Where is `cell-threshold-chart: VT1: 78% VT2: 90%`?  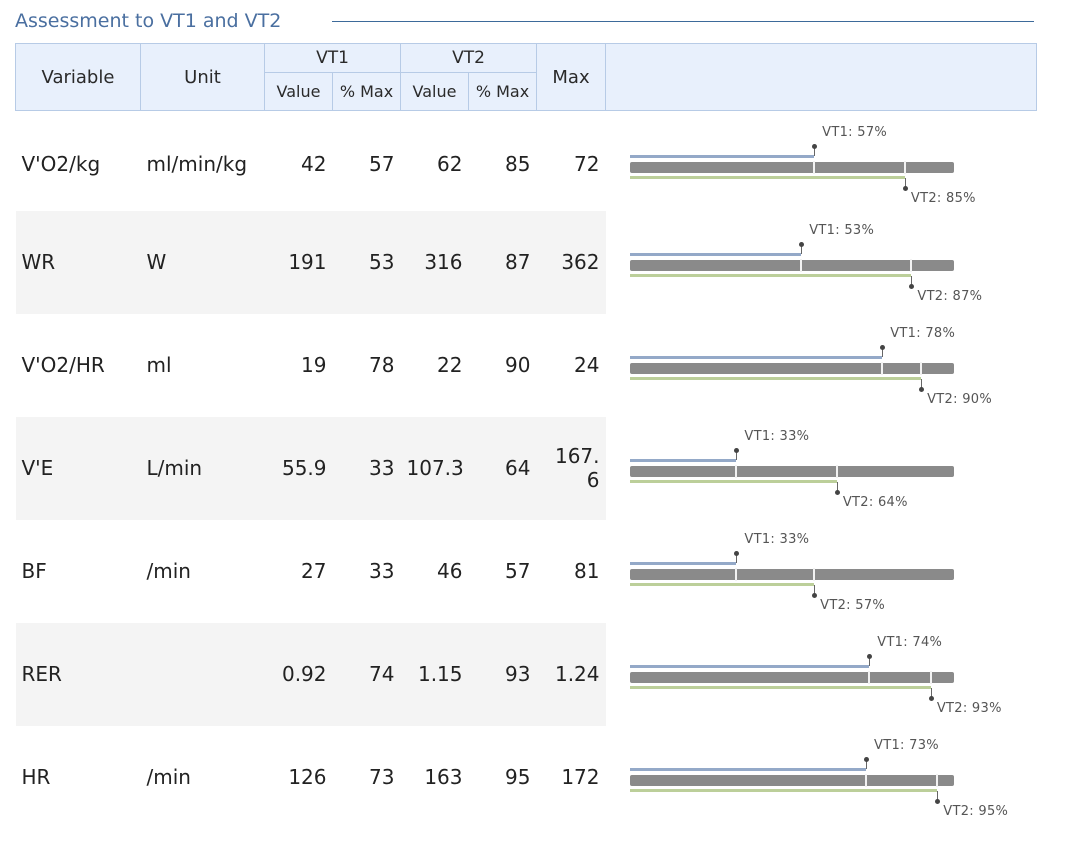
cell-threshold-chart: VT1: 78% VT2: 90% is located at coordinates (821, 365).